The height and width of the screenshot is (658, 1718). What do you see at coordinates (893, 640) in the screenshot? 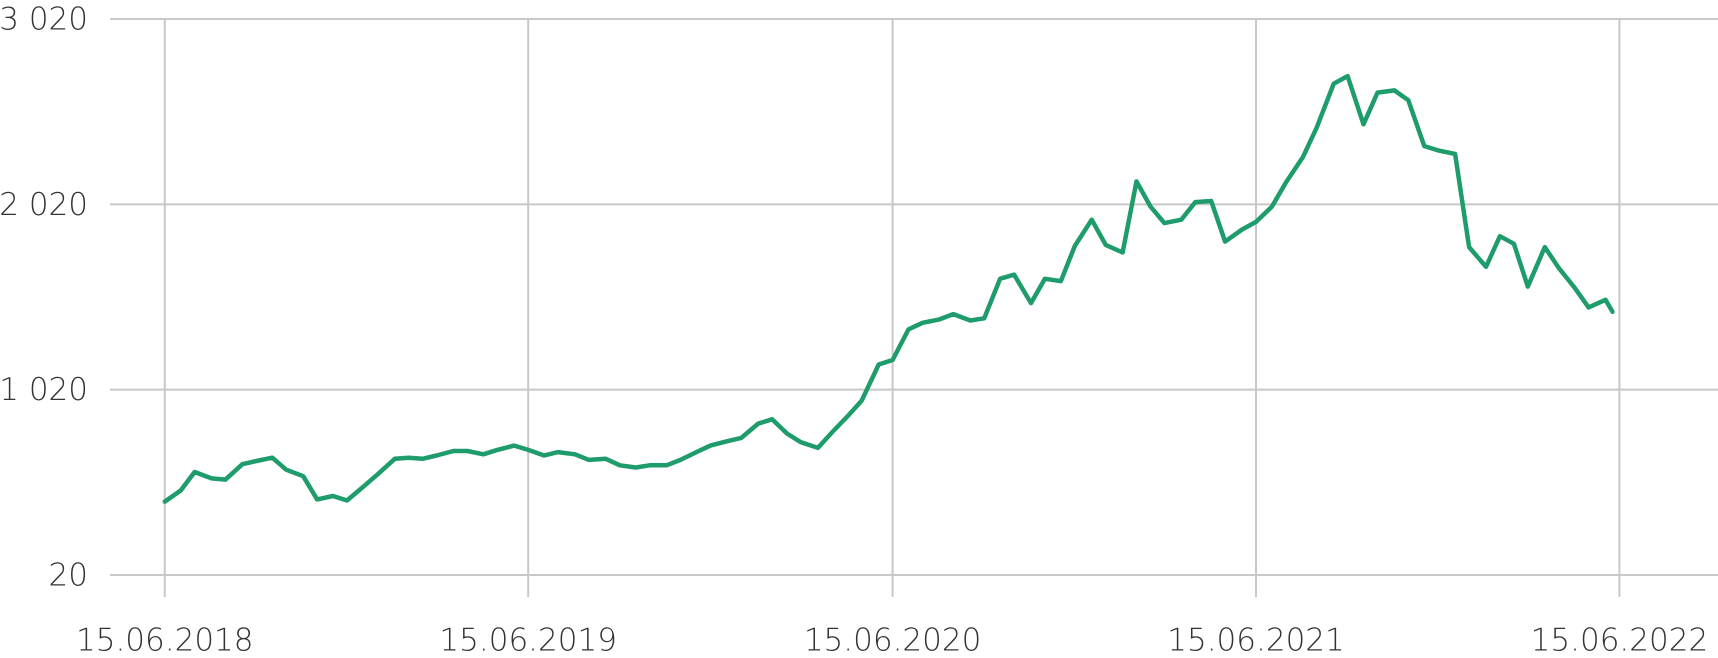
I see `x-tick-label: 15.06.2020` at bounding box center [893, 640].